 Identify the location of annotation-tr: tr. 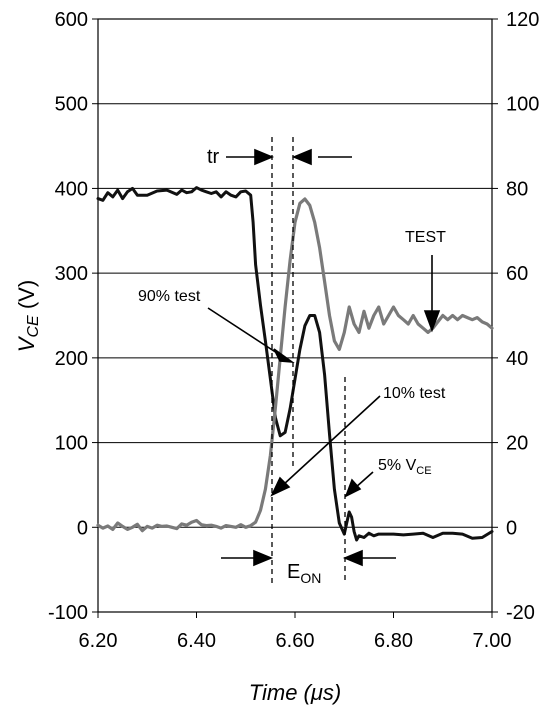
(213, 157).